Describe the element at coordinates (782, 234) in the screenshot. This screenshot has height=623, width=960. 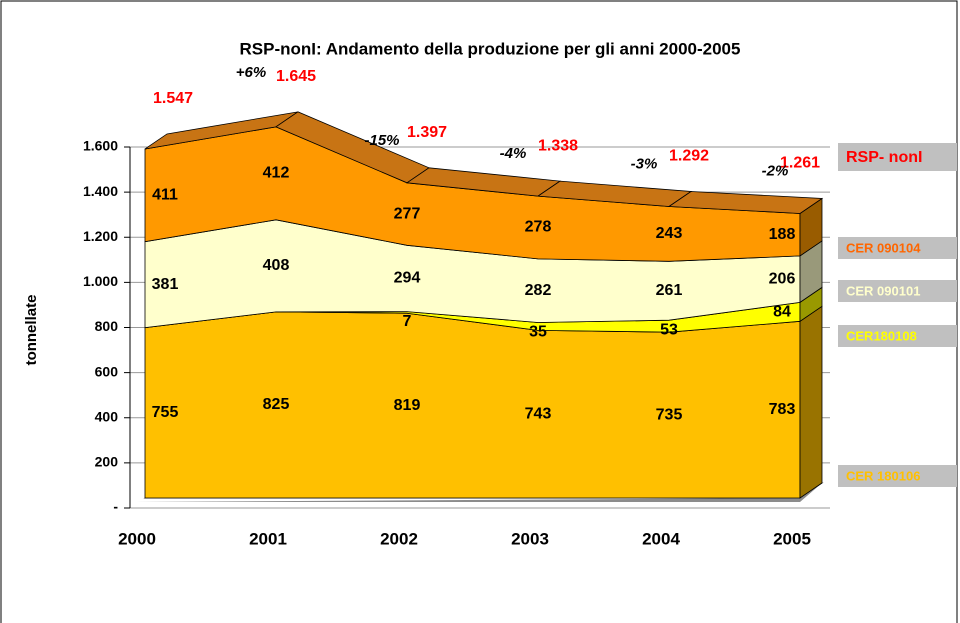
I see `data-label: 188` at that location.